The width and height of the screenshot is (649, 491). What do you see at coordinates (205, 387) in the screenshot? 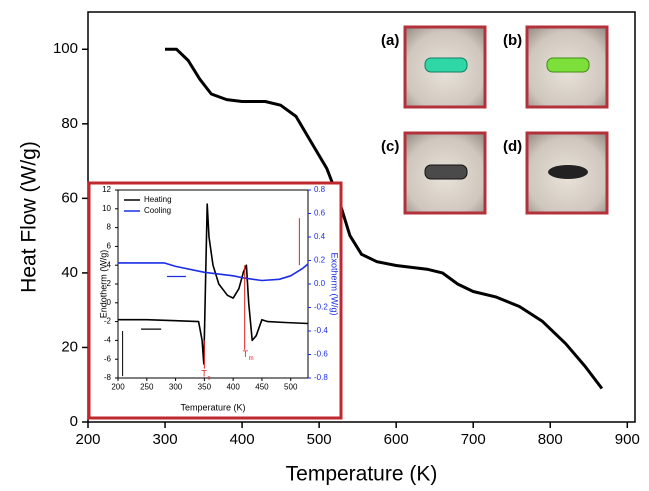
I see `x-tick-label: 350` at bounding box center [205, 387].